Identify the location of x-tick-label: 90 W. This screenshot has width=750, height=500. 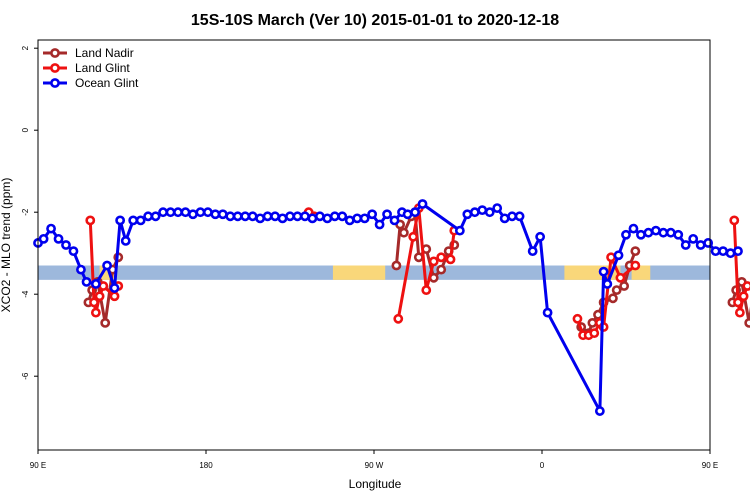
(374, 465).